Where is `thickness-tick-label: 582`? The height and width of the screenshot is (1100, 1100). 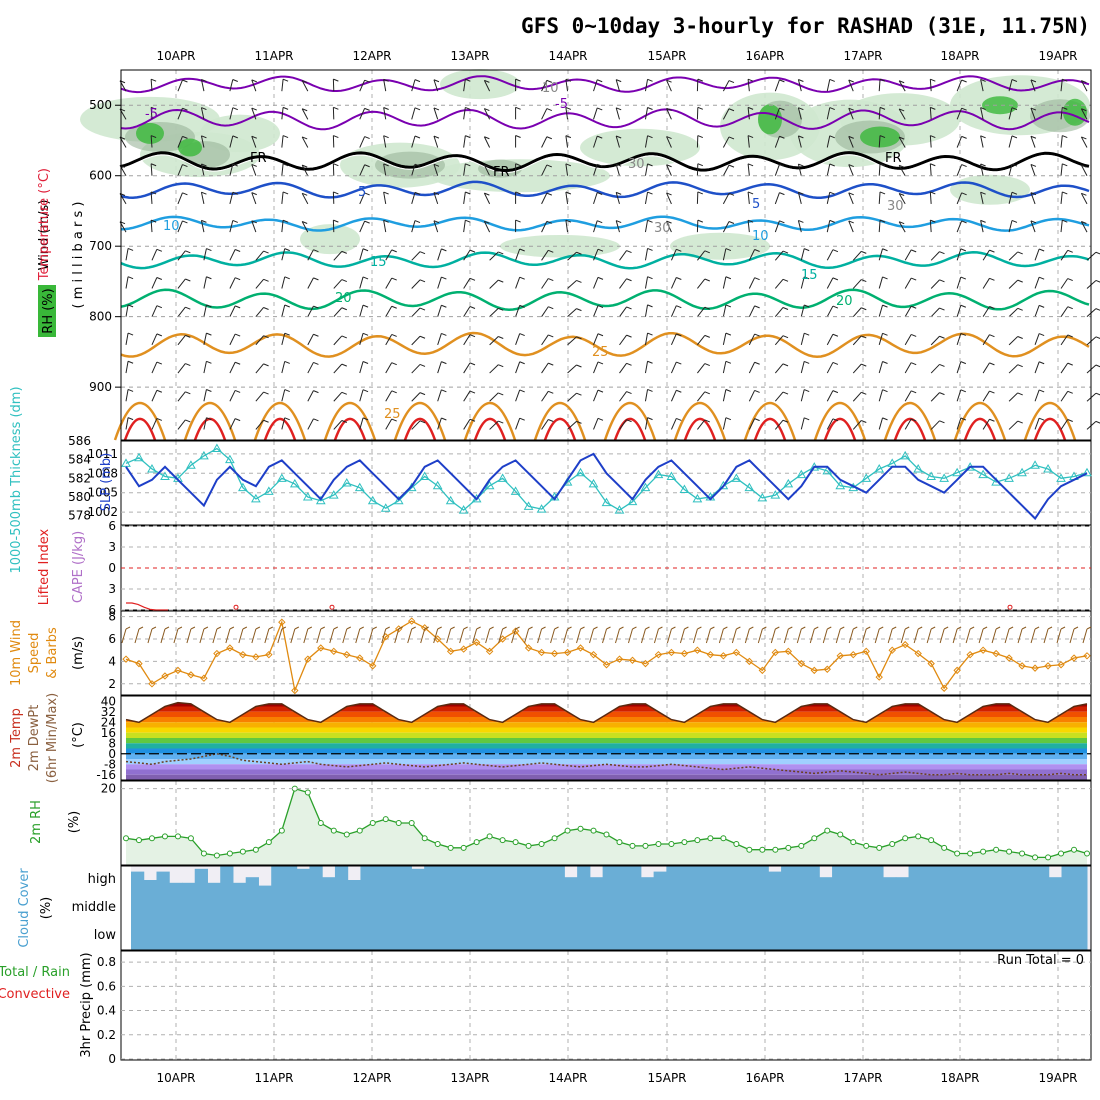
thickness-tick-label: 582 is located at coordinates (79, 478).